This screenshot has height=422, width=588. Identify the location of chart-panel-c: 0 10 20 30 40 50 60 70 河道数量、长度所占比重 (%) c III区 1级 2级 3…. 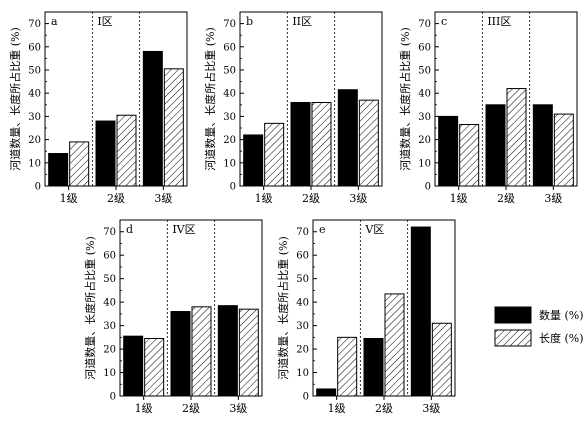
(488, 108).